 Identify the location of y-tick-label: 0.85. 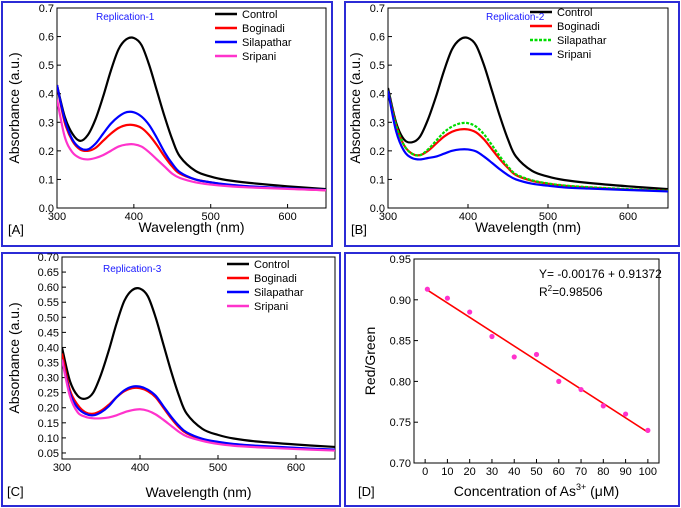
(400, 342).